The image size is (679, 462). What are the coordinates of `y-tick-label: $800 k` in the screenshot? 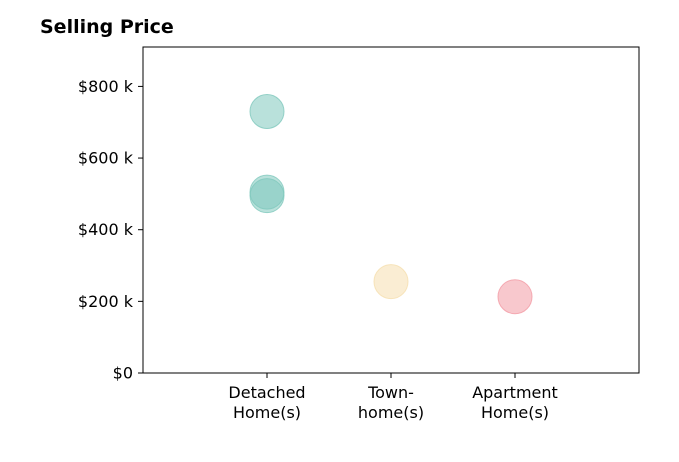 It's located at (106, 86).